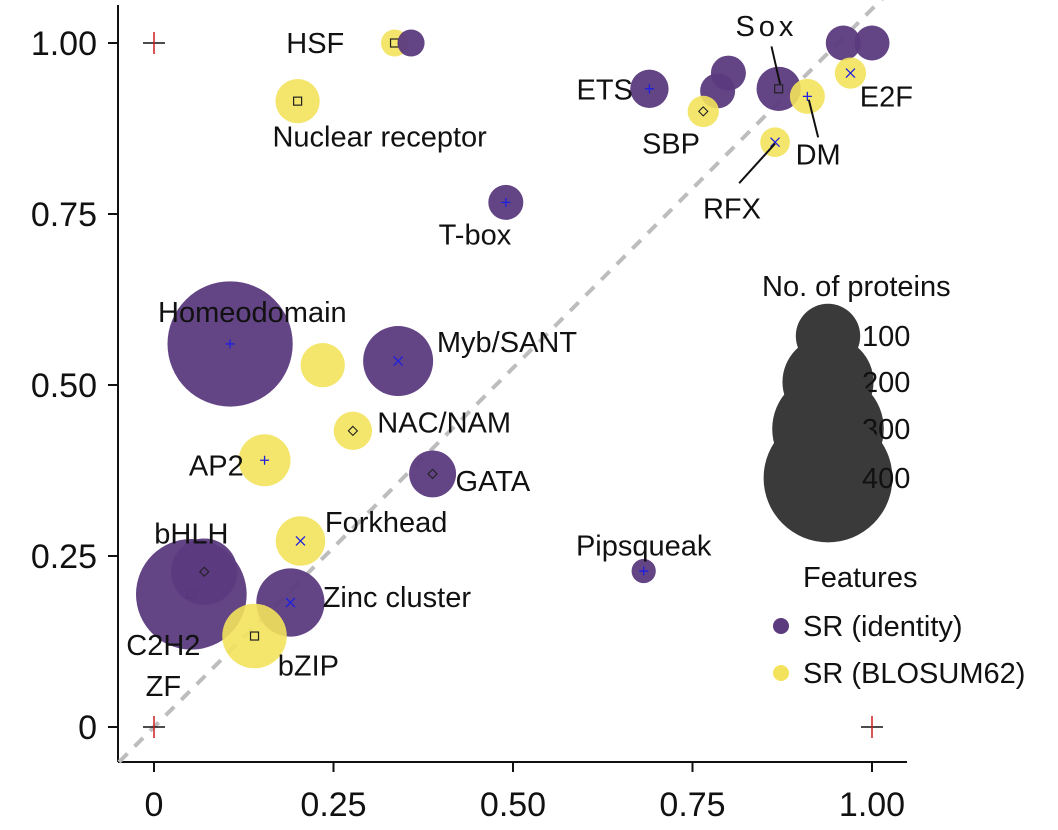 The height and width of the screenshot is (830, 1058). What do you see at coordinates (64, 557) in the screenshot?
I see `y-tick-label: 0.25` at bounding box center [64, 557].